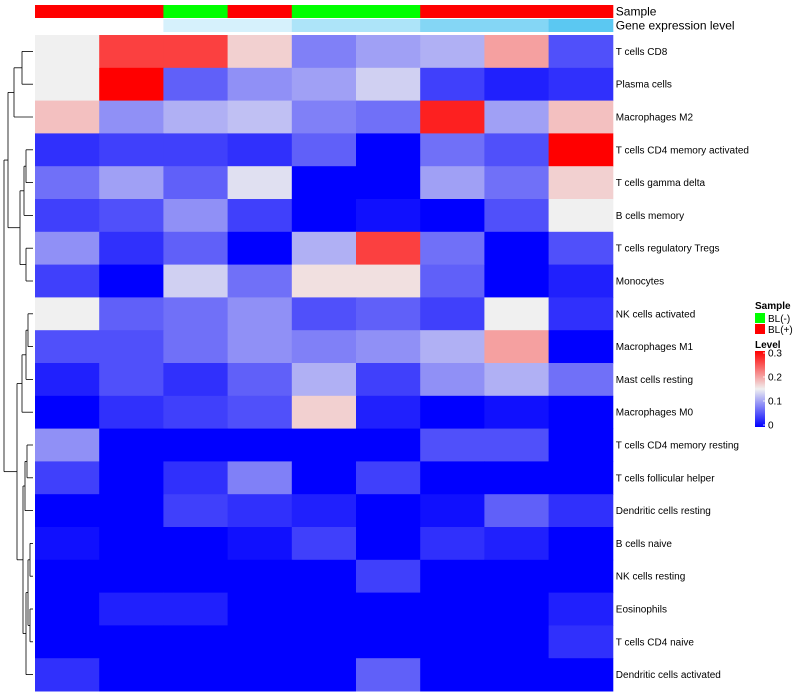  I want to click on legend-entry-label: BL(-), so click(779, 319).